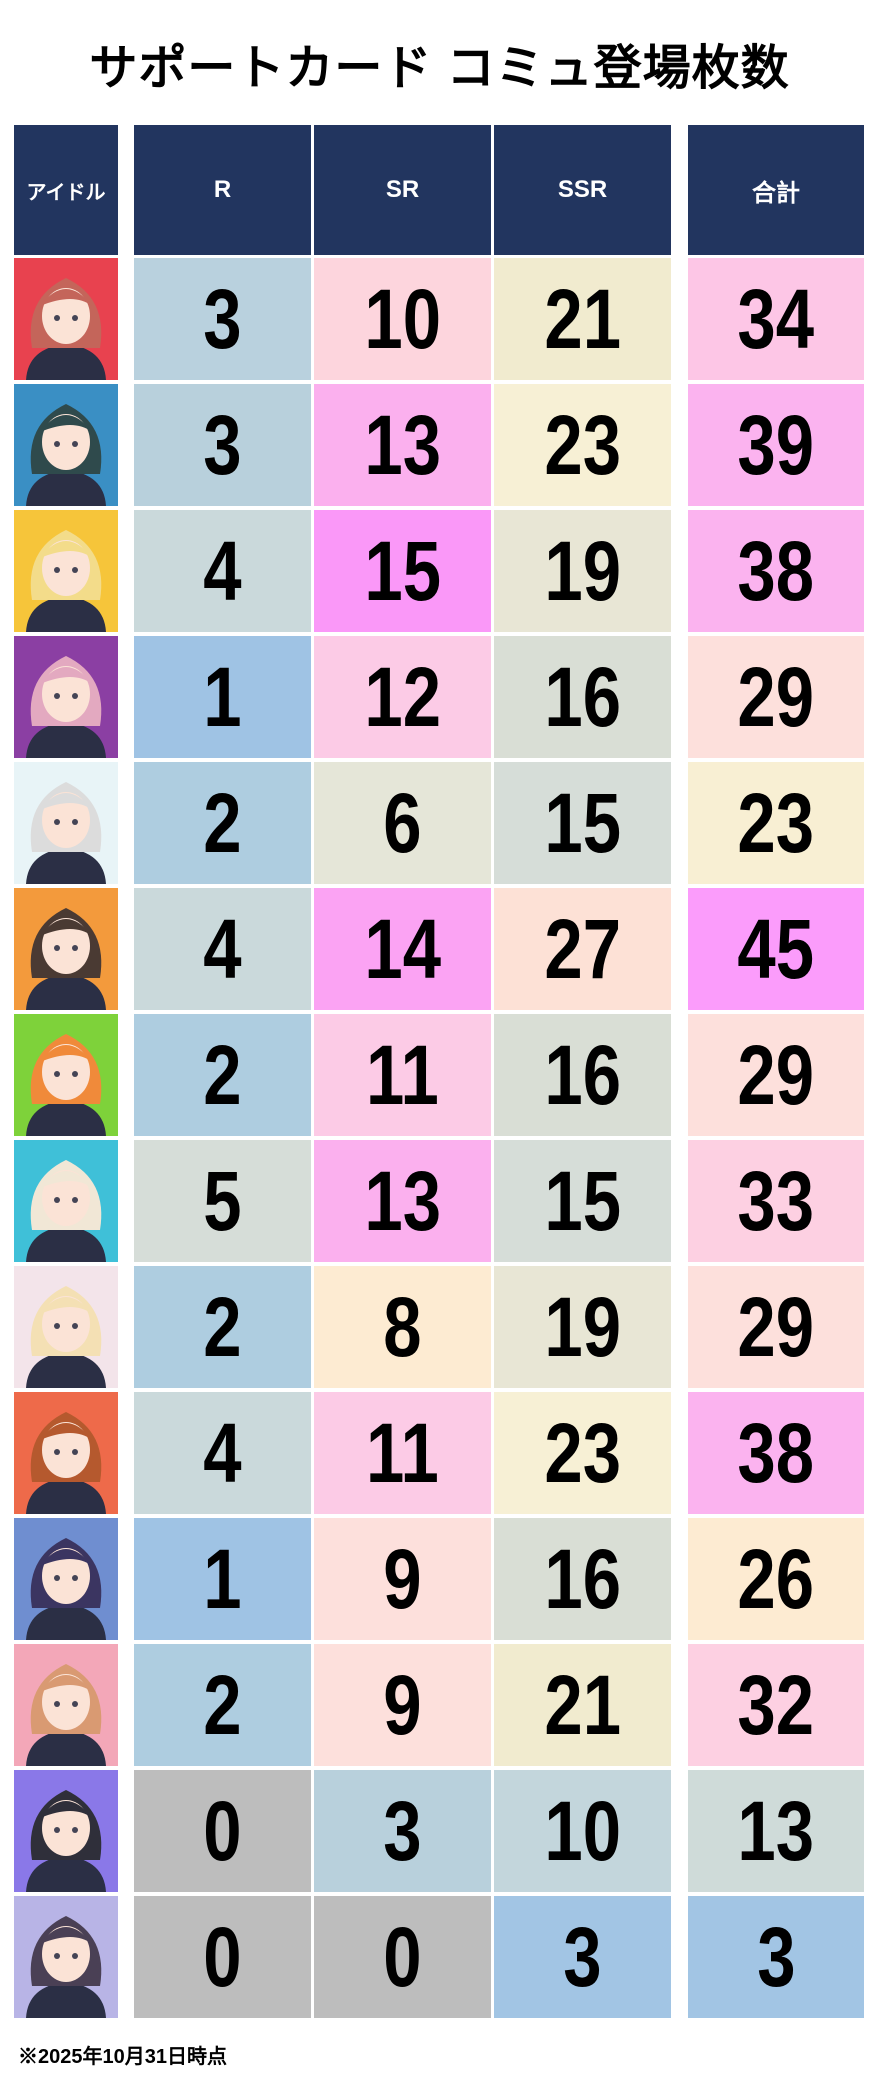 The image size is (879, 2086). What do you see at coordinates (776, 1327) in the screenshot?
I see `cell-total: 29` at bounding box center [776, 1327].